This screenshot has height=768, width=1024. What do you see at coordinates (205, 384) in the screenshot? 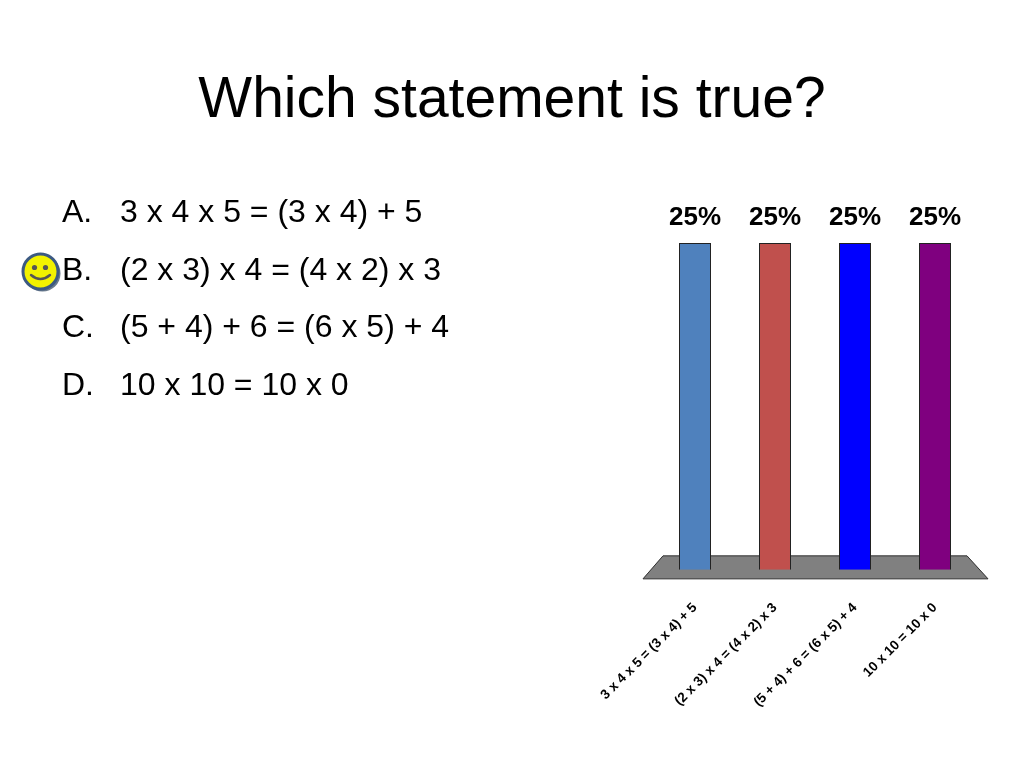
I see `text: D. 10 x 10 = 10 x 0` at bounding box center [205, 384].